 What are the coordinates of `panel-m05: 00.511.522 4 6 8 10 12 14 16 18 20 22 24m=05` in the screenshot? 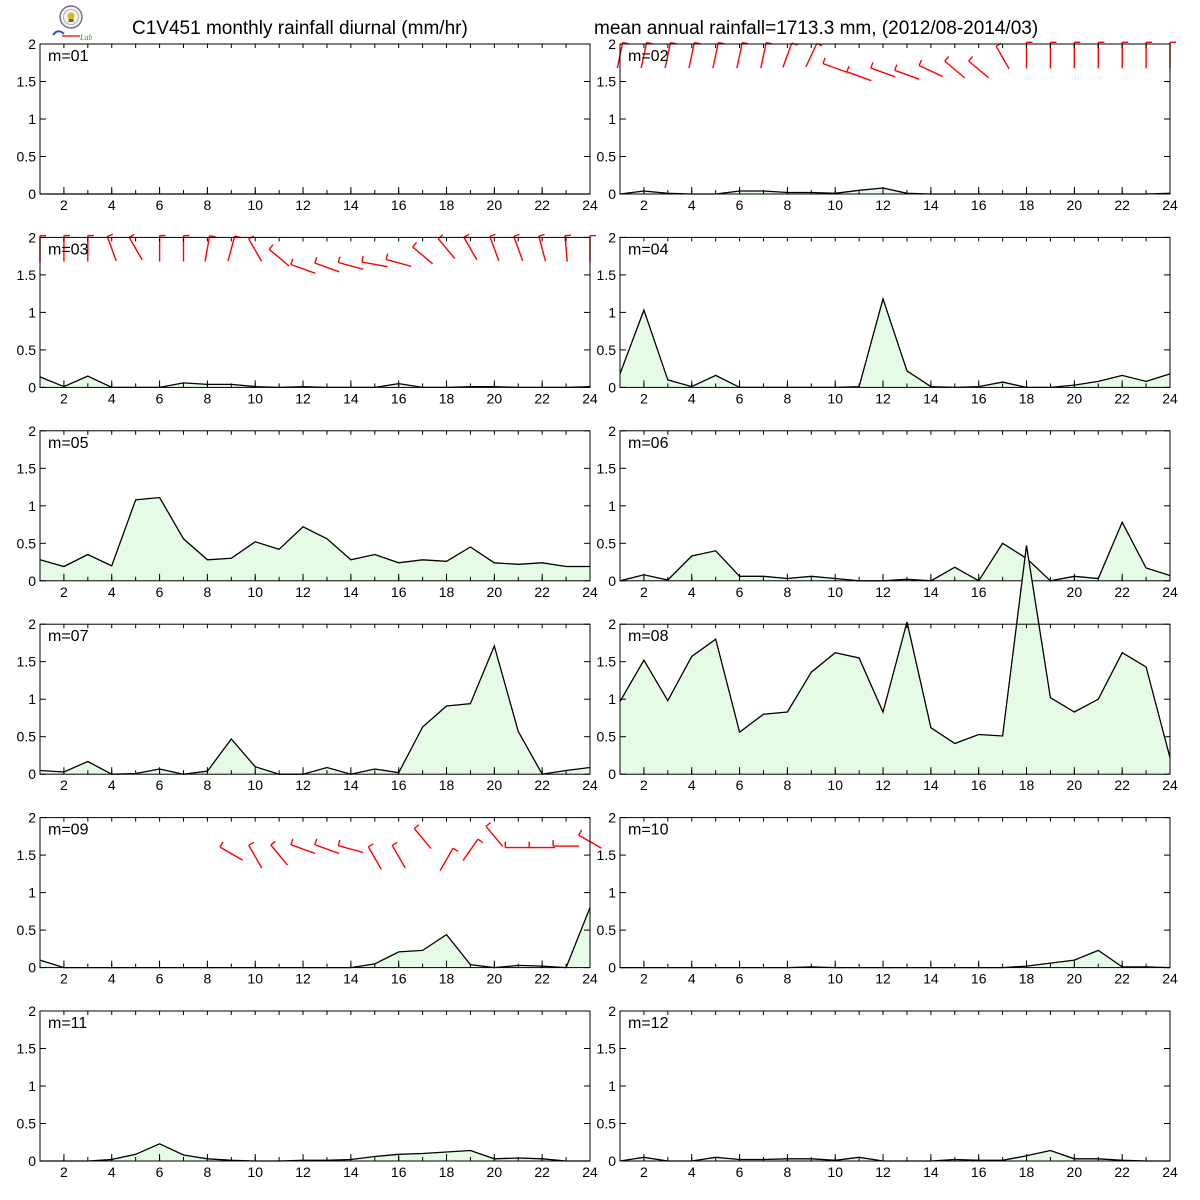 It's located at (307, 511).